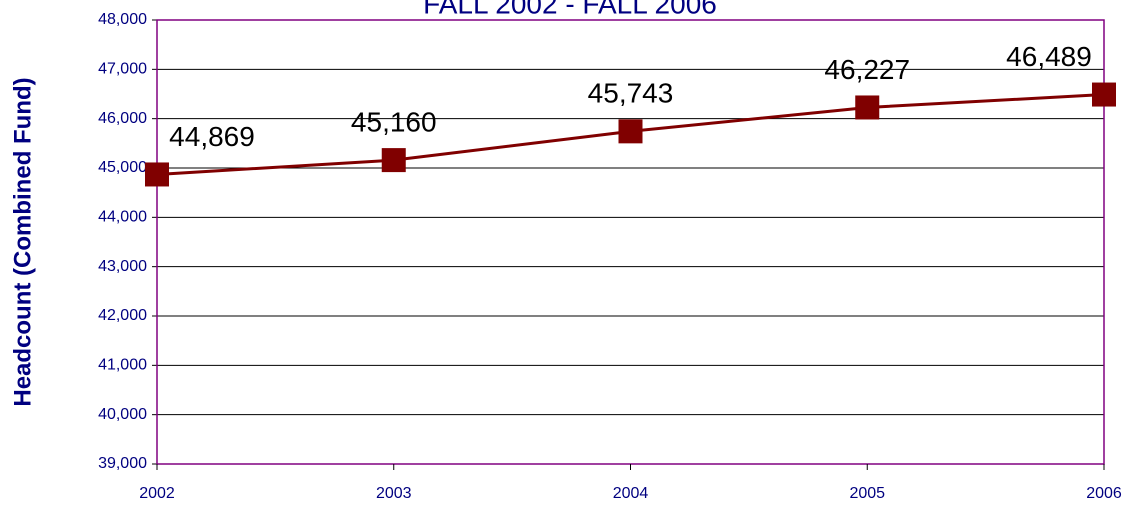  Describe the element at coordinates (122, 463) in the screenshot. I see `y-tick-label: 39,000` at that location.